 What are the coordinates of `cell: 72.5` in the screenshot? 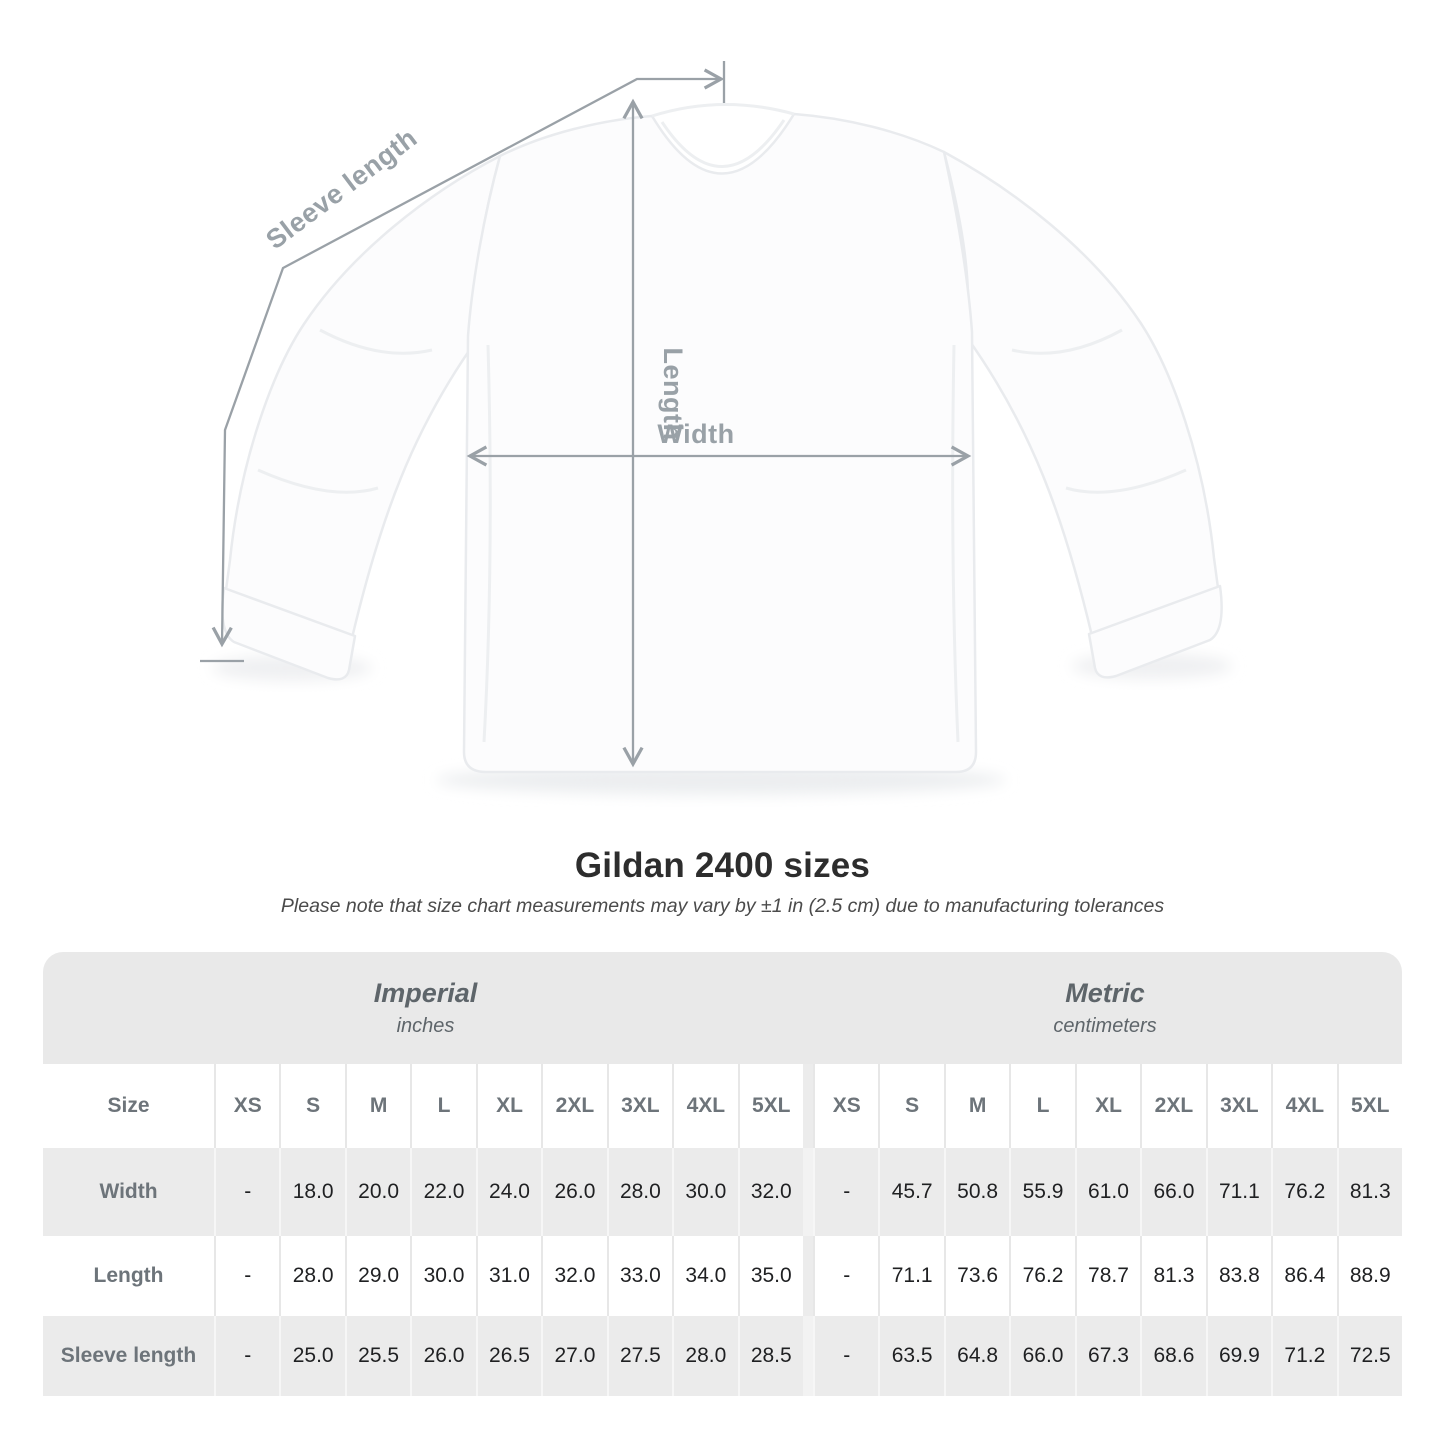 It's located at (1369, 1356).